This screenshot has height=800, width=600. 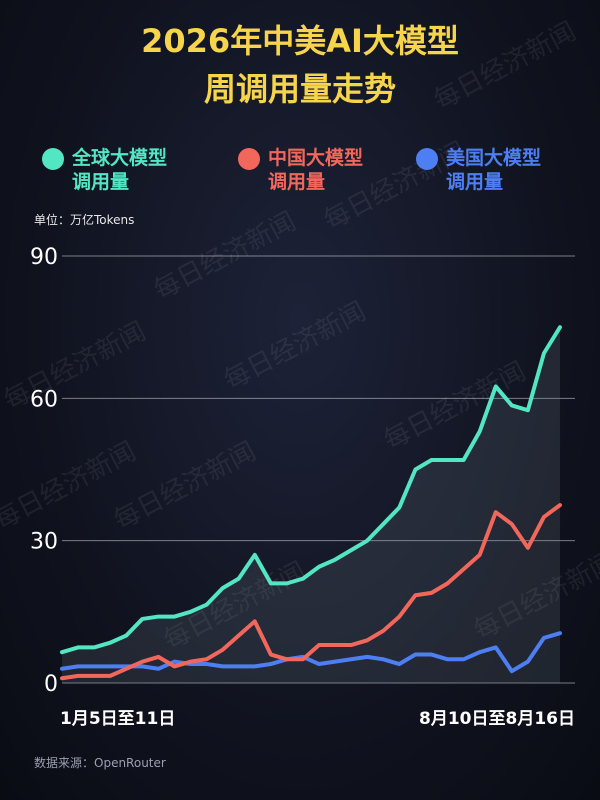 What do you see at coordinates (100, 762) in the screenshot?
I see `source: 数据来源：OpenRouter` at bounding box center [100, 762].